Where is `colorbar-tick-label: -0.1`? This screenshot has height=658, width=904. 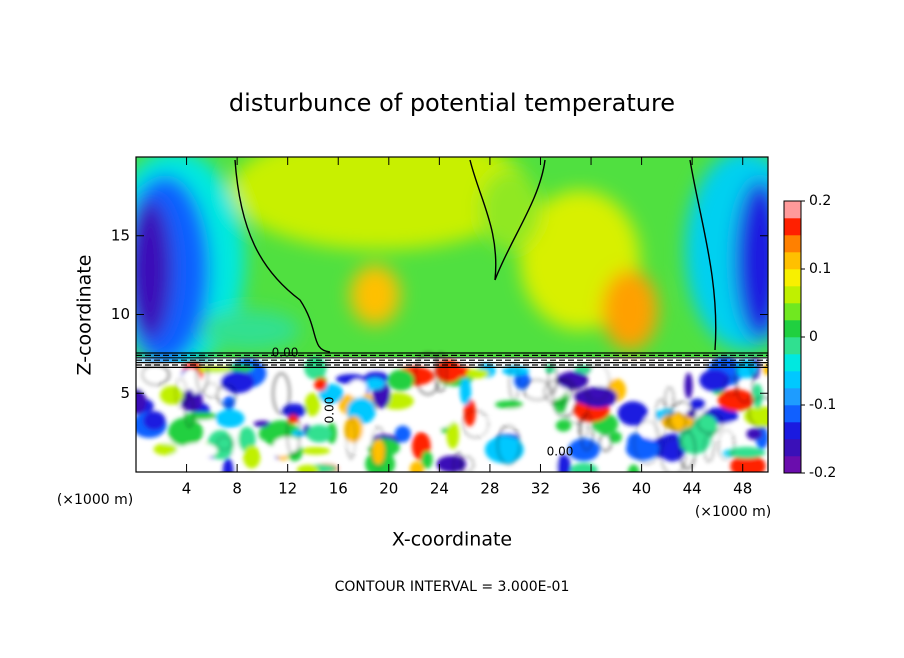
colorbar-tick-label: -0.1 is located at coordinates (822, 405).